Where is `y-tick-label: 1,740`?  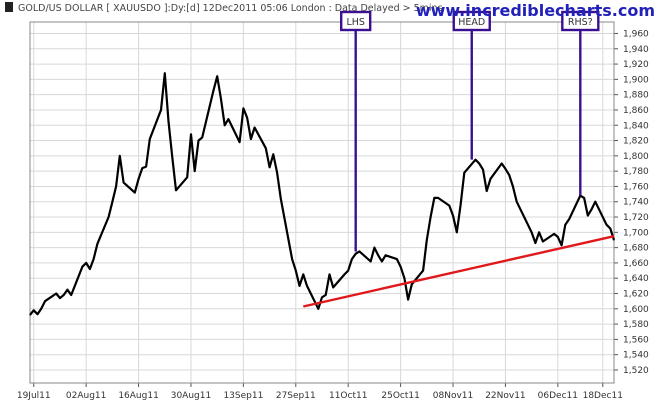 y-tick-label: 1,740 is located at coordinates (636, 203).